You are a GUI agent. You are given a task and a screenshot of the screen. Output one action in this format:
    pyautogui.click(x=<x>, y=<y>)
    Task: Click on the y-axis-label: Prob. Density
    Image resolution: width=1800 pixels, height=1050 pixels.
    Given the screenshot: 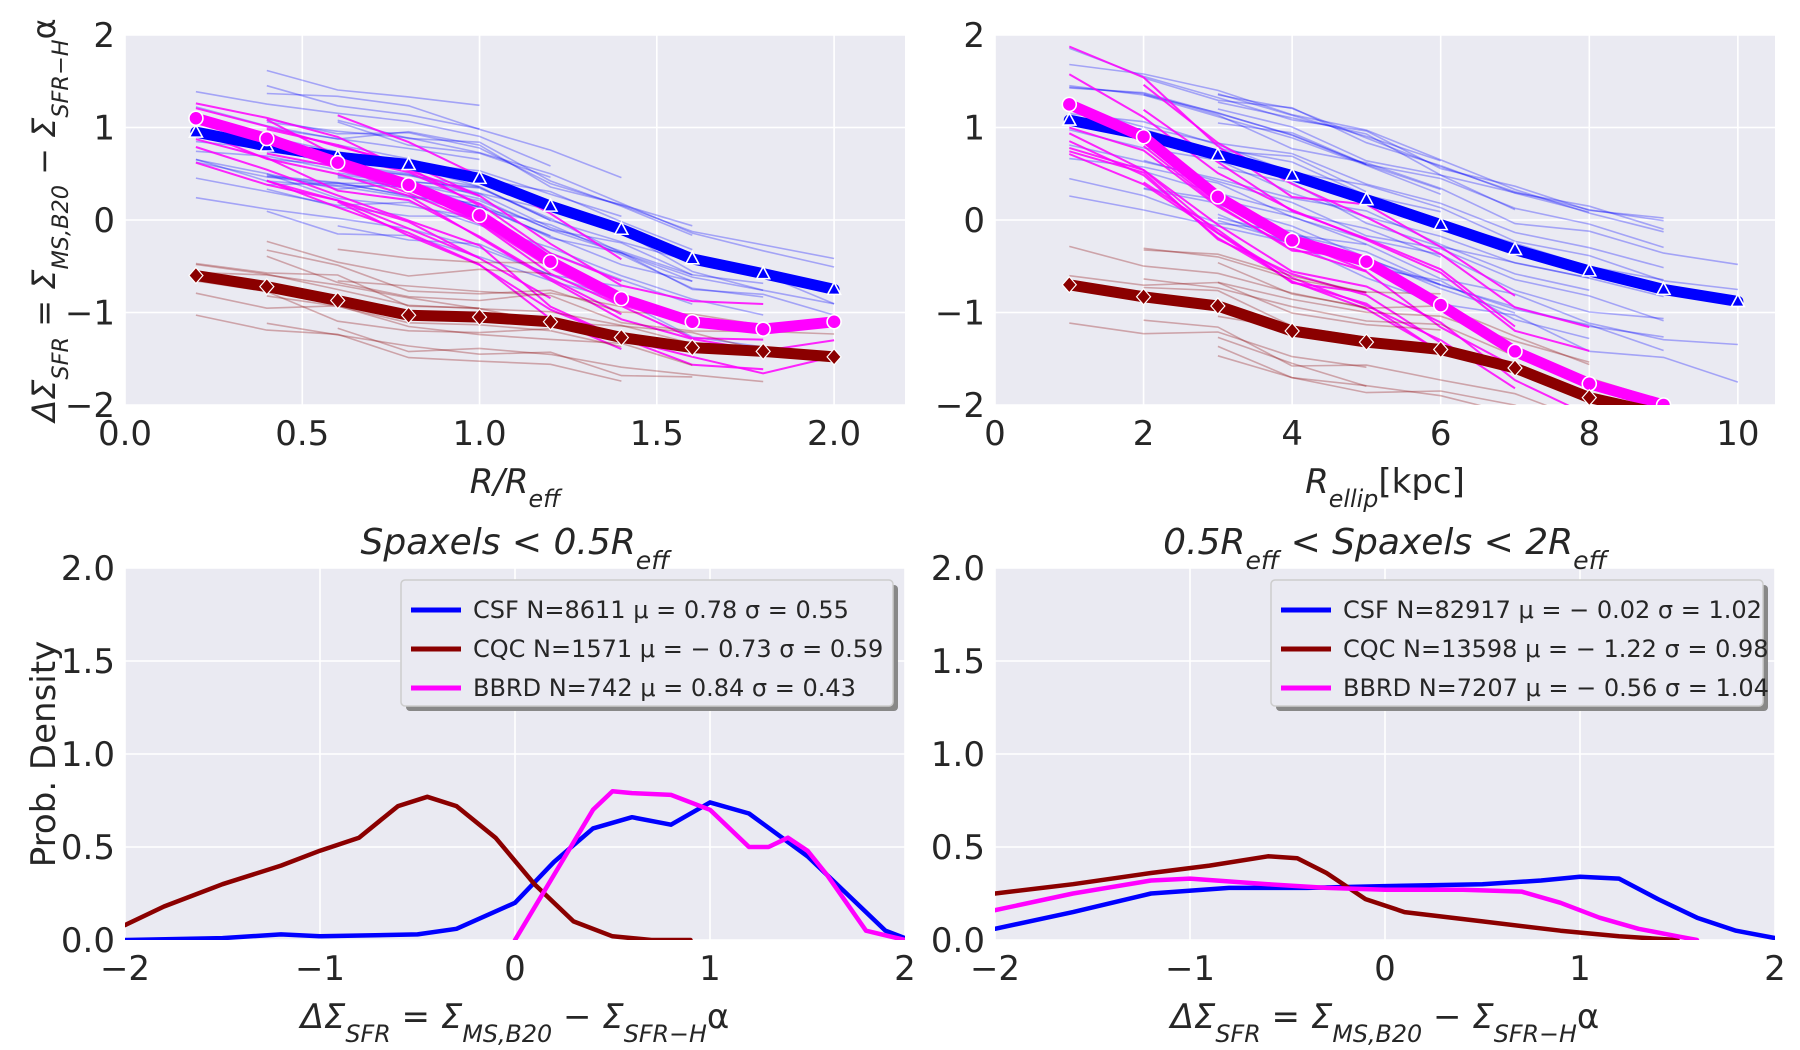 What is the action you would take?
    pyautogui.click(x=44, y=754)
    